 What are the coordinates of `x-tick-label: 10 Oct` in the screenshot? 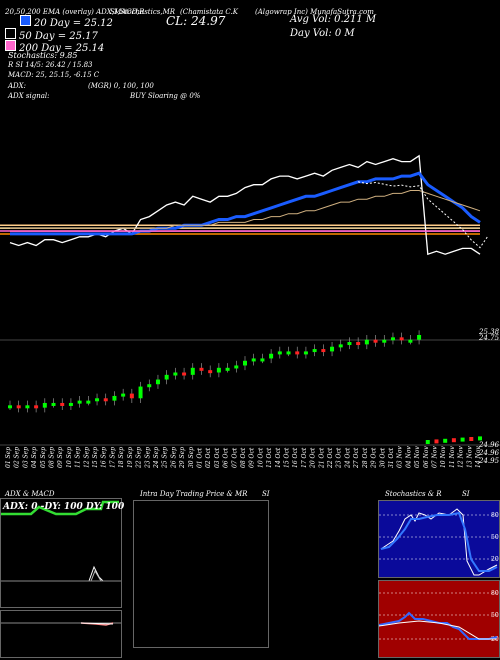 It's located at (260, 457).